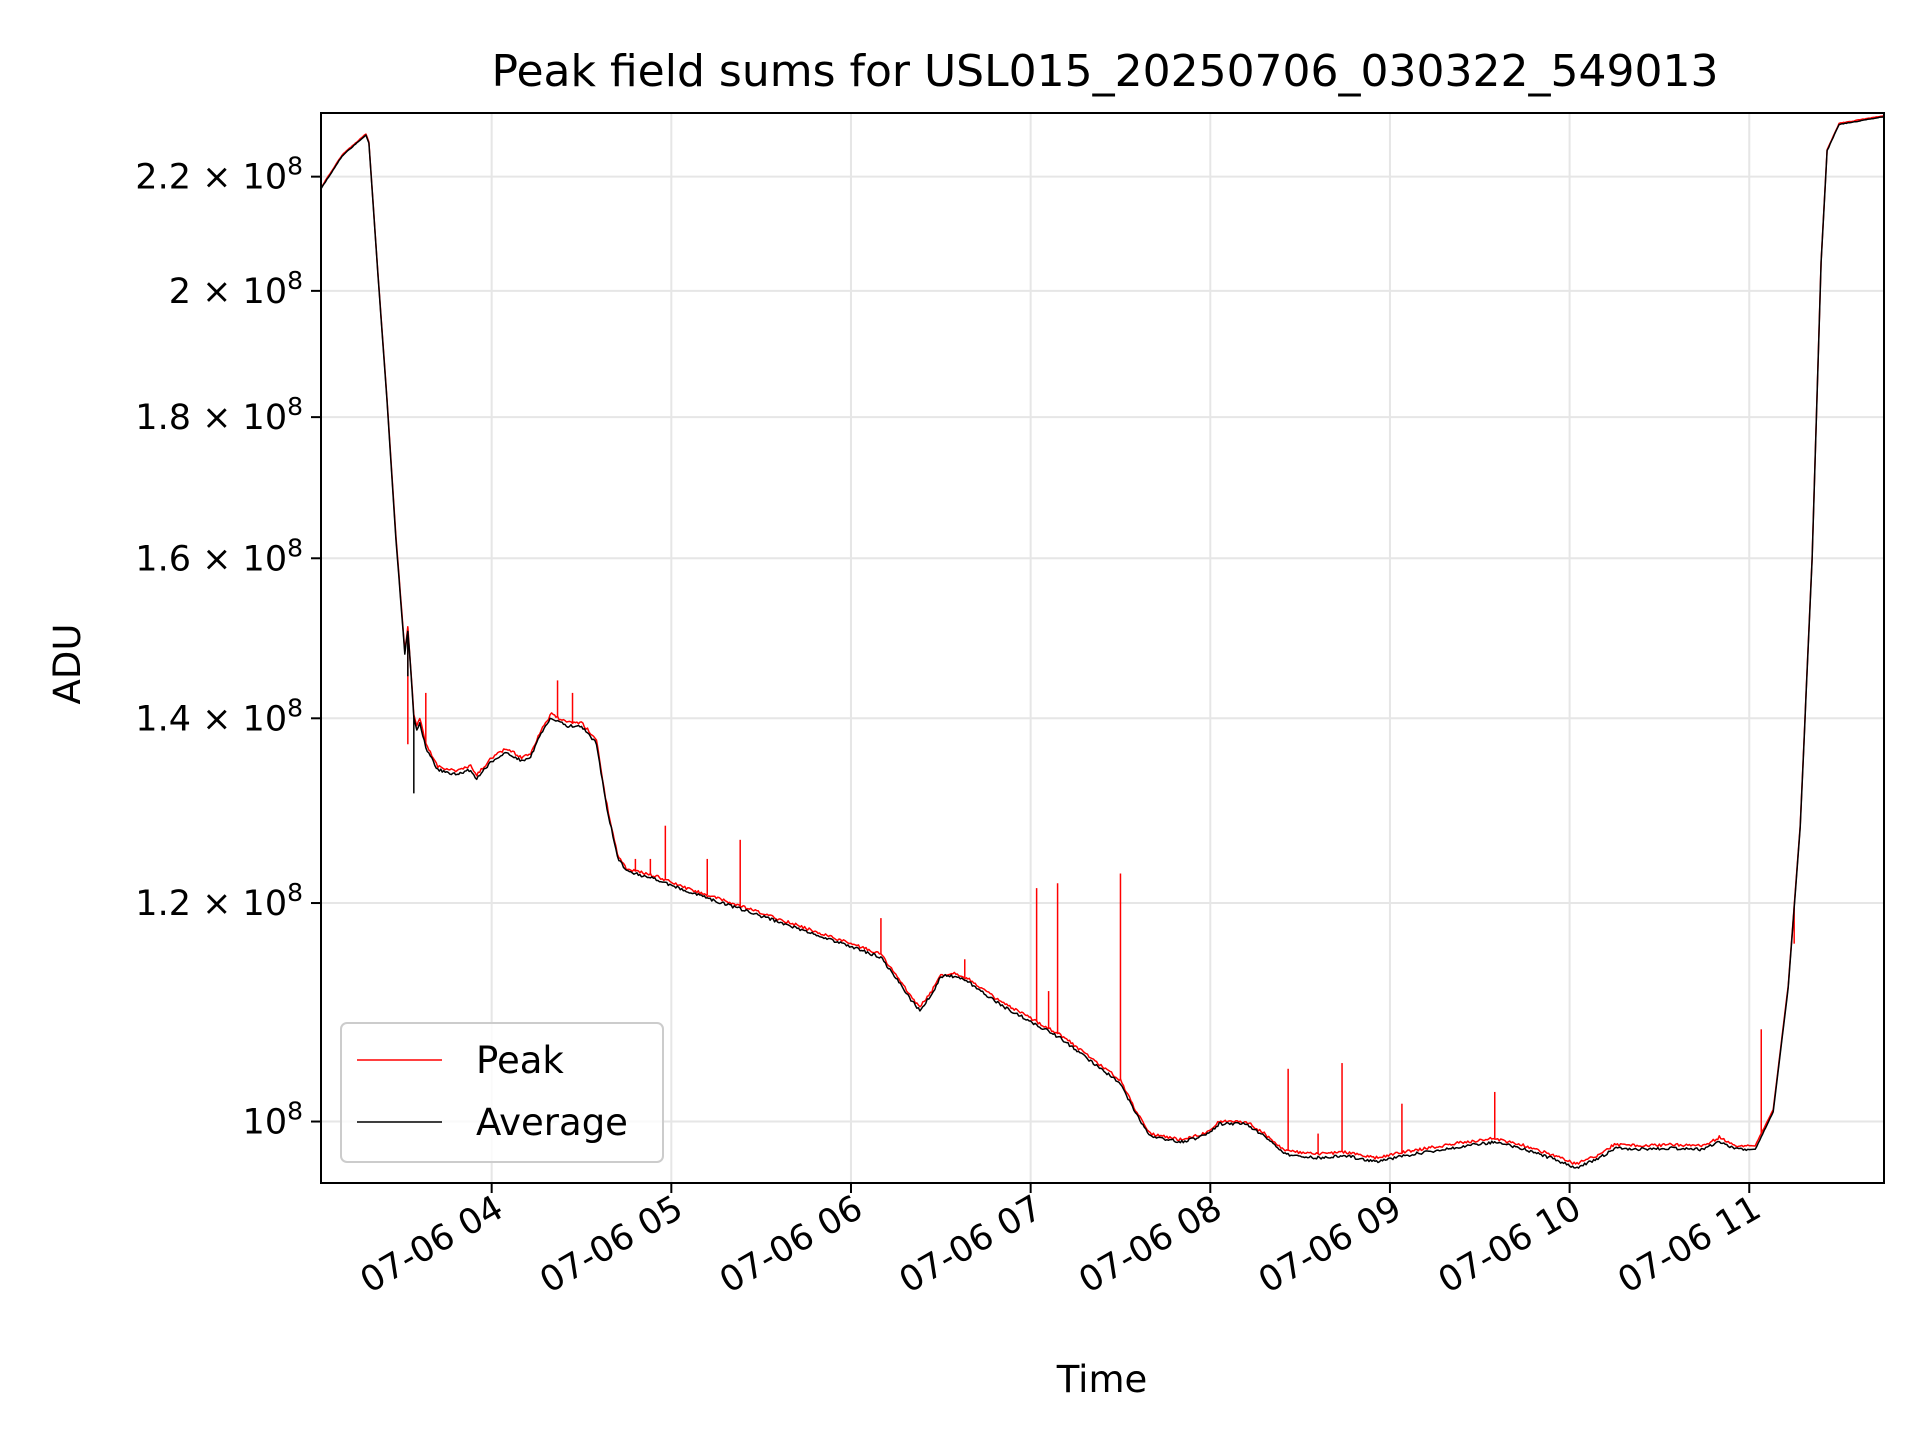  What do you see at coordinates (67, 664) in the screenshot?
I see `y-axis-label: ADU` at bounding box center [67, 664].